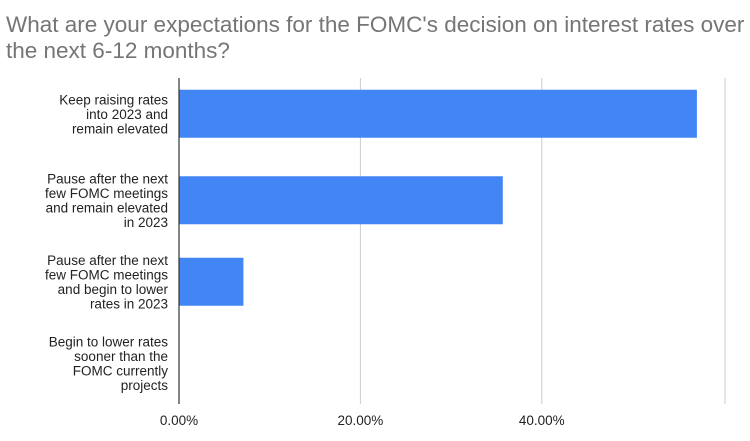 The height and width of the screenshot is (441, 750). What do you see at coordinates (361, 420) in the screenshot?
I see `x-tick-label-1: 20.00%` at bounding box center [361, 420].